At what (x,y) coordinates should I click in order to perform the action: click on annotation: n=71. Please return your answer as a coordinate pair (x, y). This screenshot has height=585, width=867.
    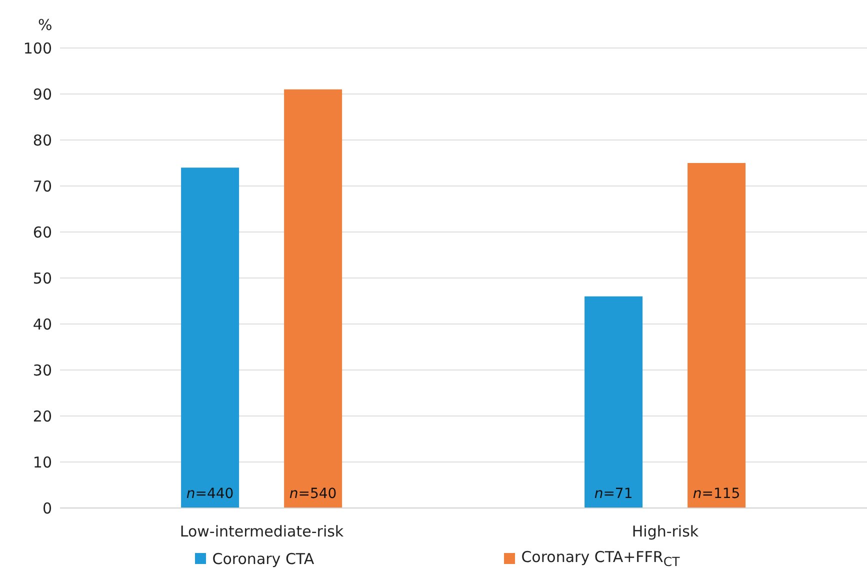
    Looking at the image, I should click on (613, 494).